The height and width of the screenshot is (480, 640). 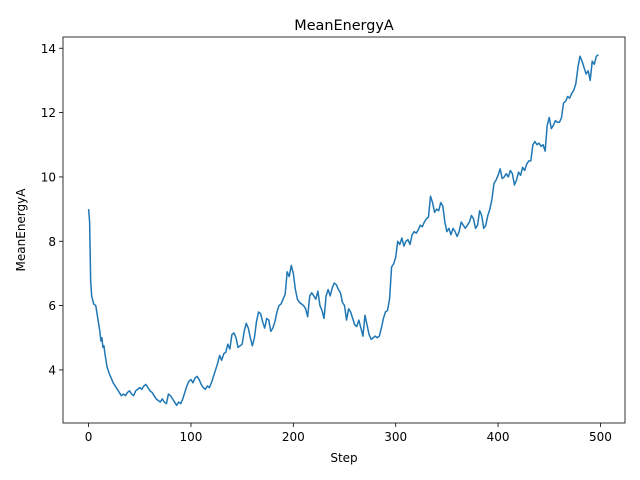 I want to click on x-tick-label: 100, so click(x=191, y=437).